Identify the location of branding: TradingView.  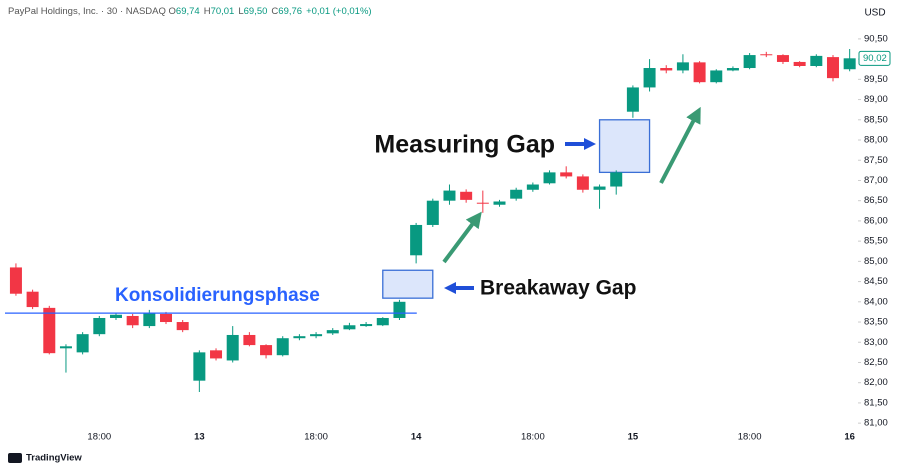
(54, 458).